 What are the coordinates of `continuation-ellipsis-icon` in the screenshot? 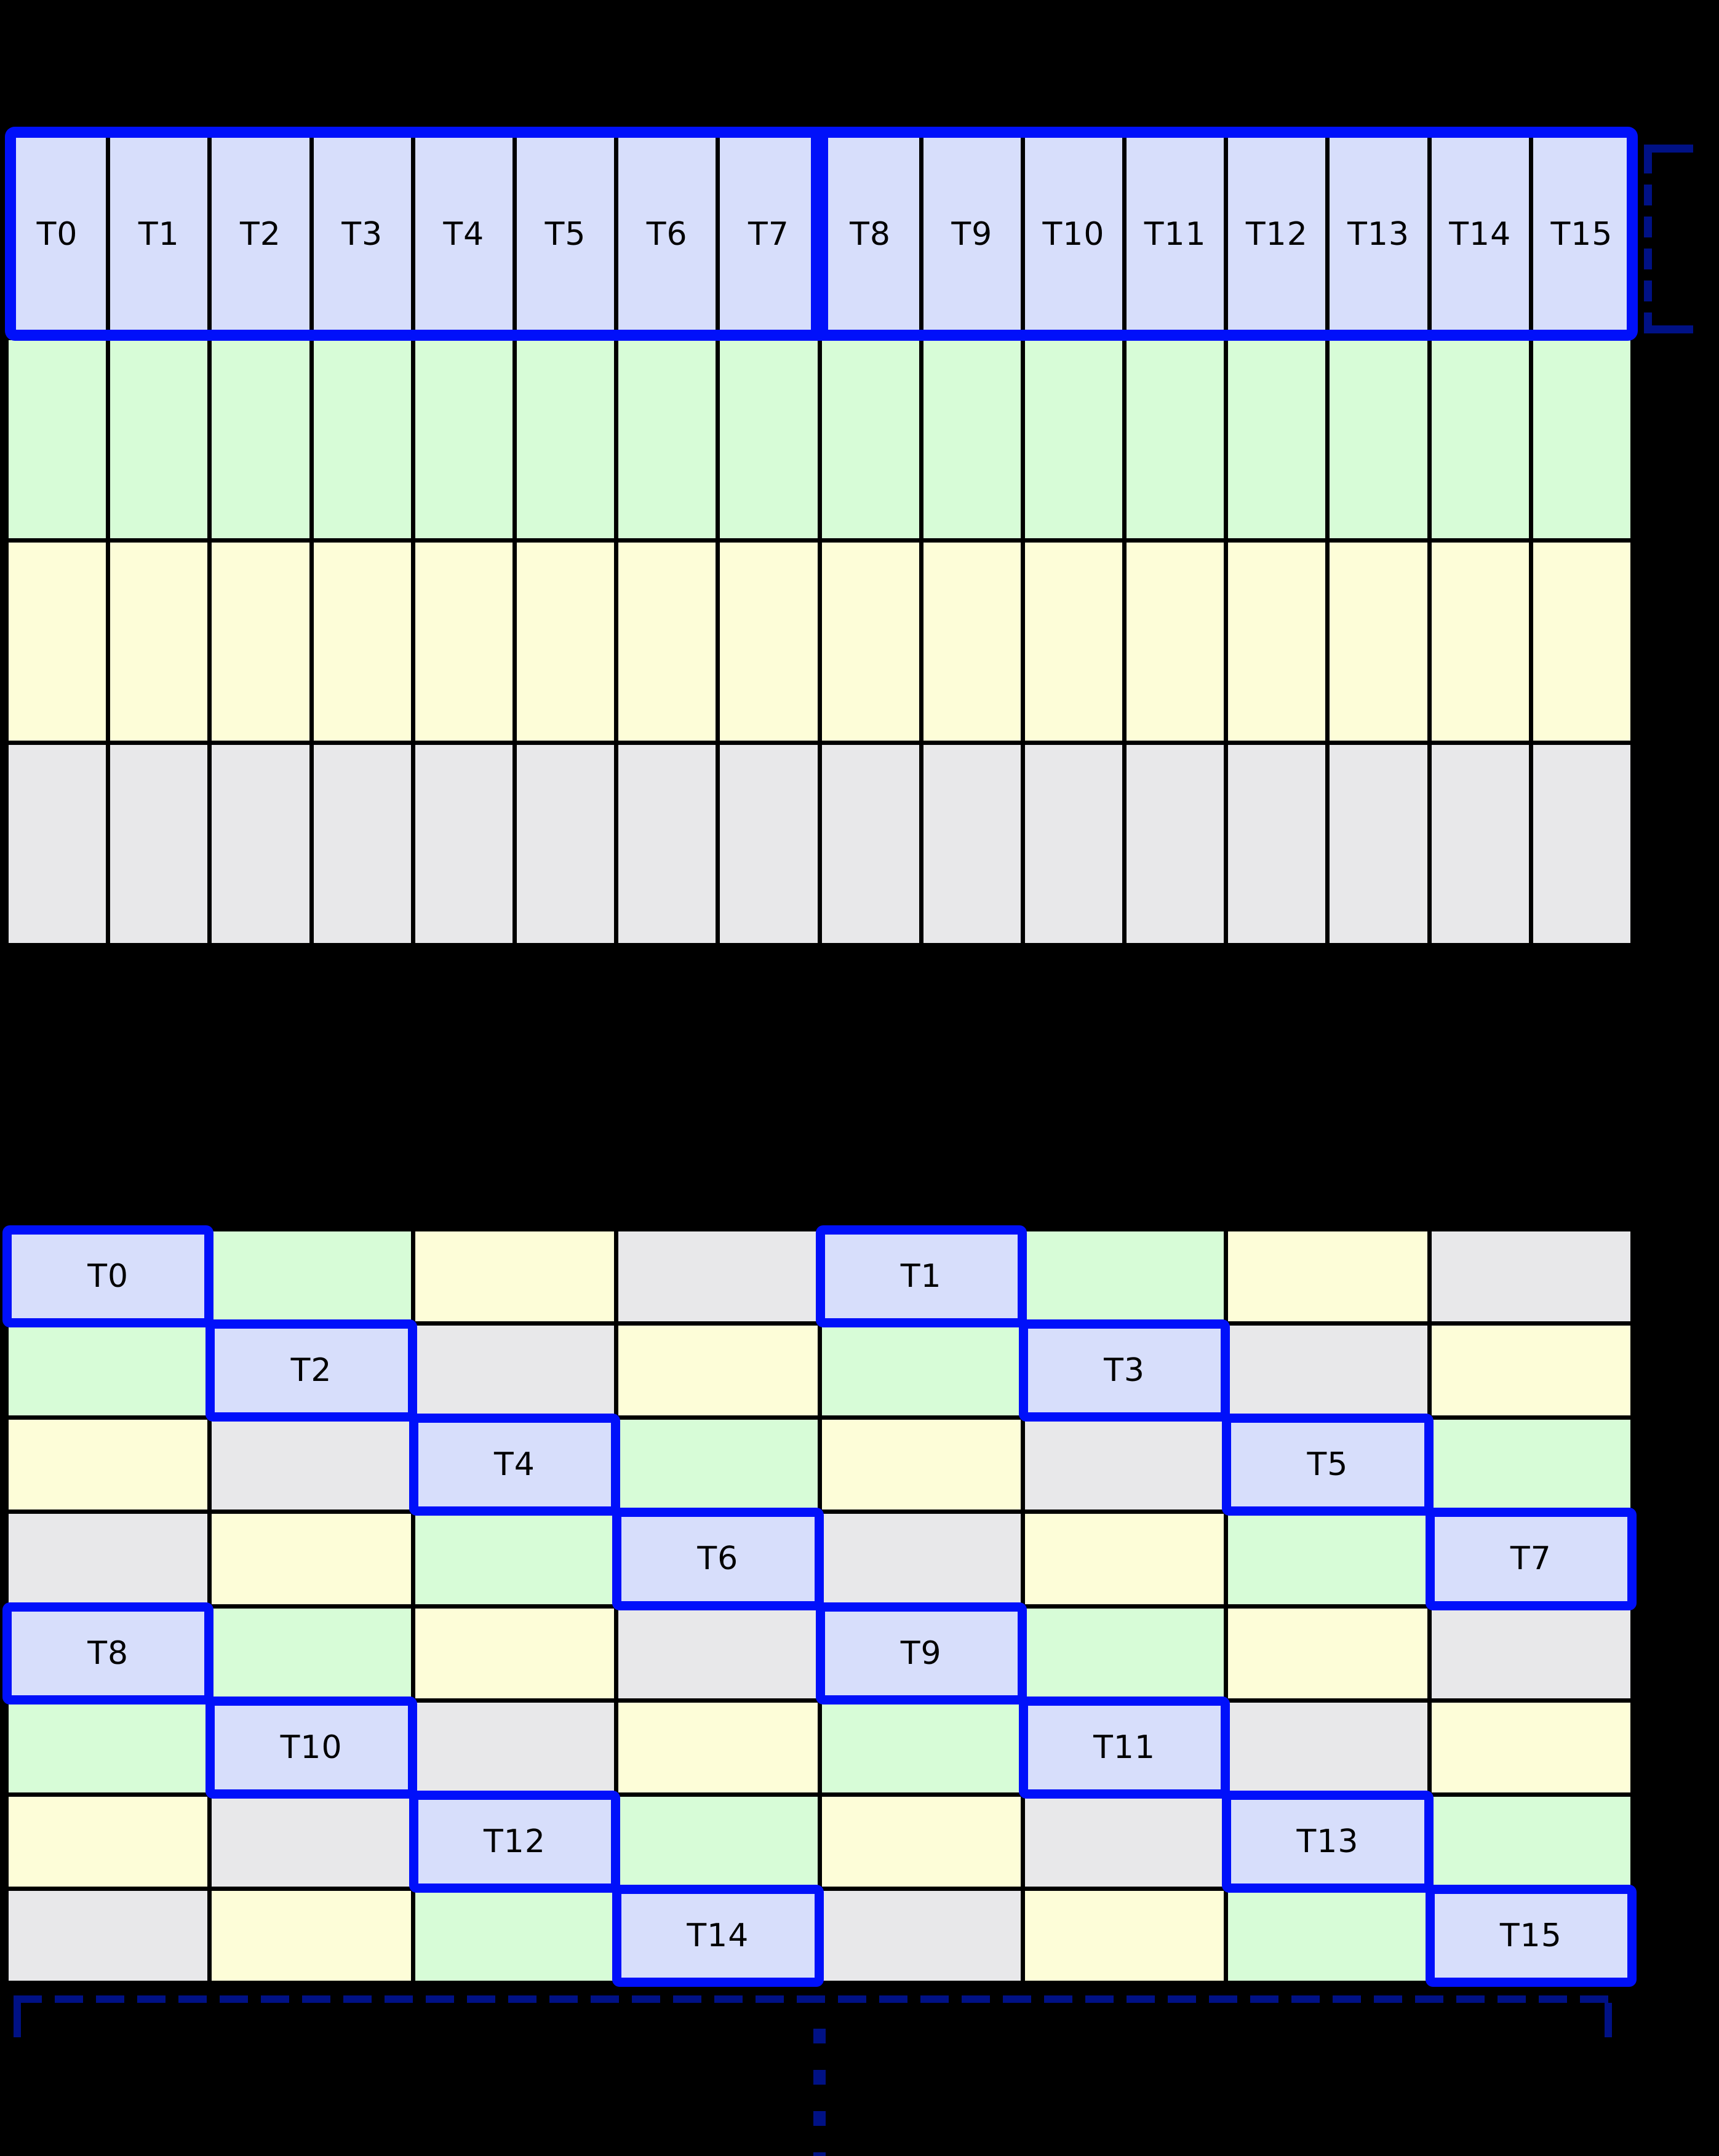 It's located at (820, 2092).